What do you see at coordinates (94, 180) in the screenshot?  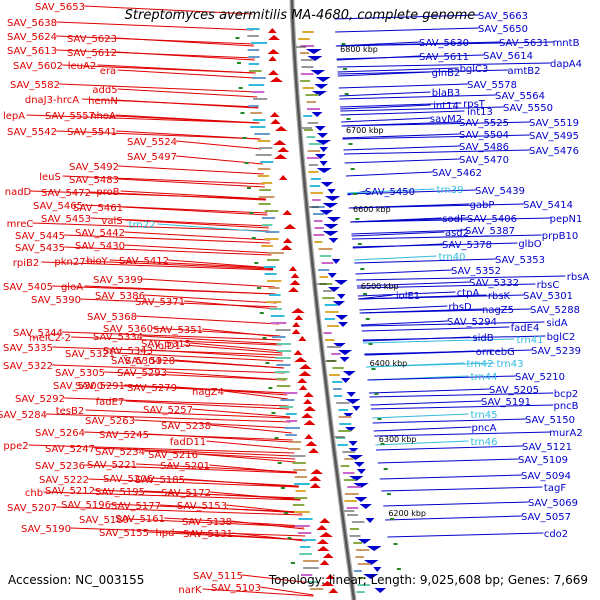 I see `gene-label: SAV_5483` at bounding box center [94, 180].